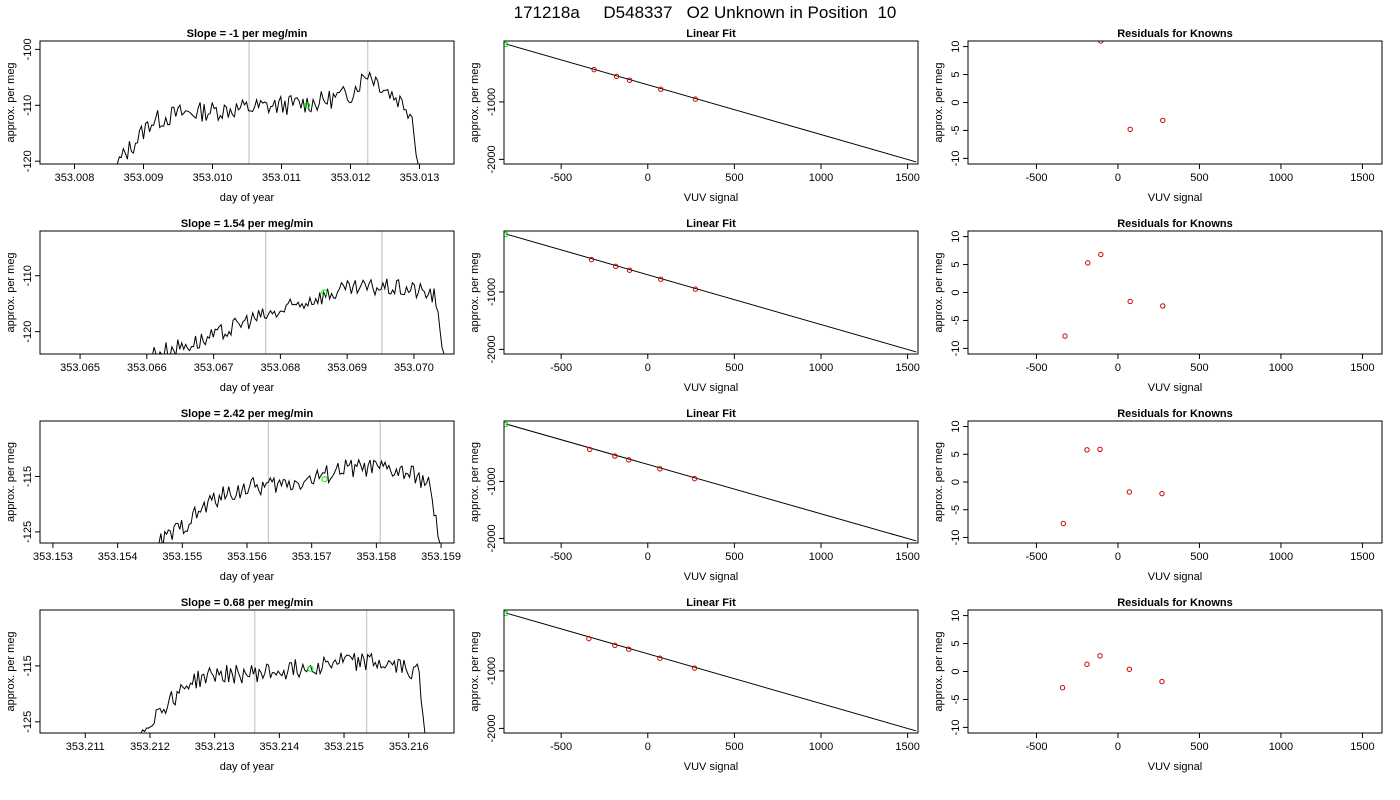 This screenshot has height=800, width=1400. Describe the element at coordinates (247, 603) in the screenshot. I see `panel-title: Slope = 0.68 per meg/min` at that location.